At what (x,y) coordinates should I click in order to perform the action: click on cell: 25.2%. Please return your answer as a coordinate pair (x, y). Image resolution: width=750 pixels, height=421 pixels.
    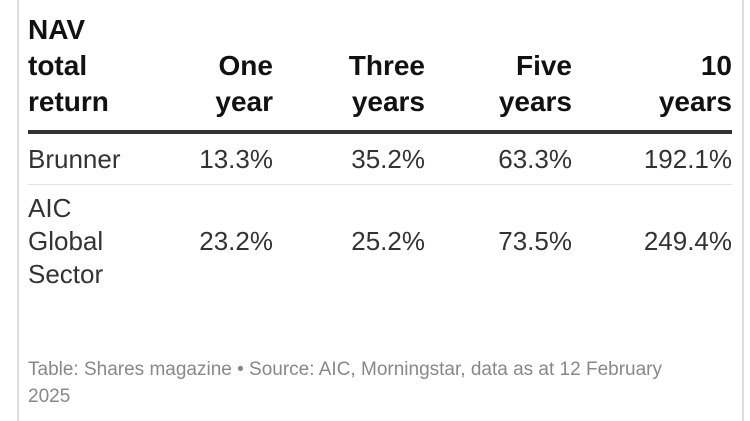
    Looking at the image, I should click on (388, 240).